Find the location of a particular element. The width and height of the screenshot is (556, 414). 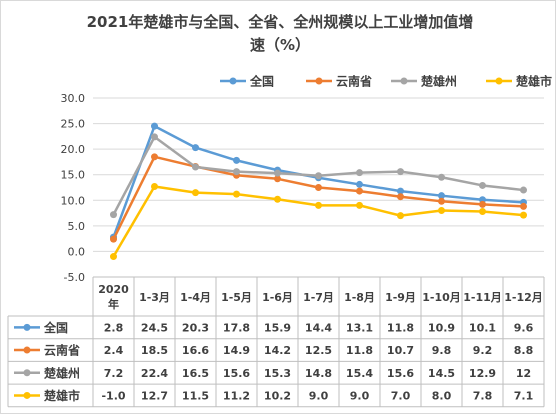

table-cell-value: 8.8 is located at coordinates (524, 350).